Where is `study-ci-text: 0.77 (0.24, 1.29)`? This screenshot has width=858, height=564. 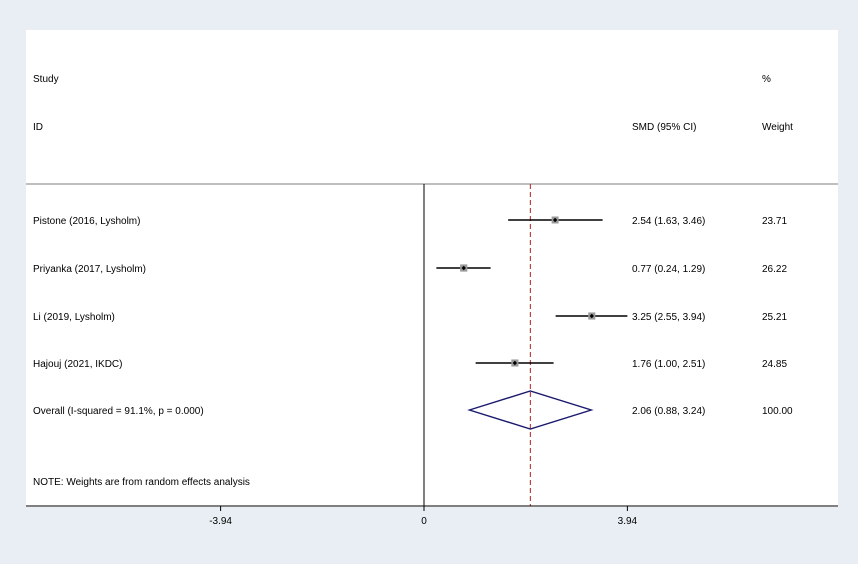 study-ci-text: 0.77 (0.24, 1.29) is located at coordinates (668, 269).